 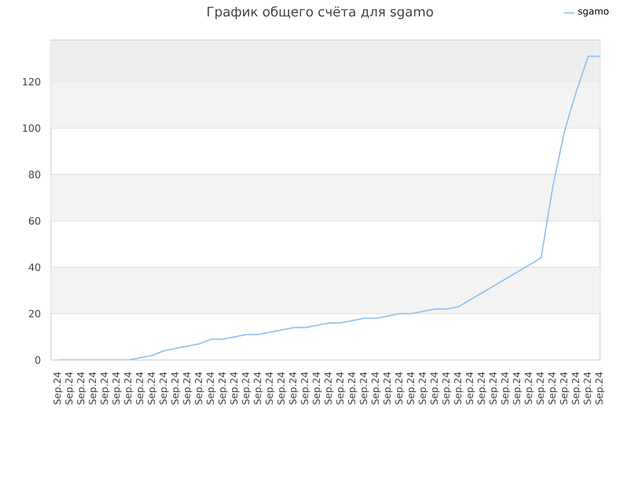 What do you see at coordinates (37, 360) in the screenshot?
I see `y-tick-label: 0` at bounding box center [37, 360].